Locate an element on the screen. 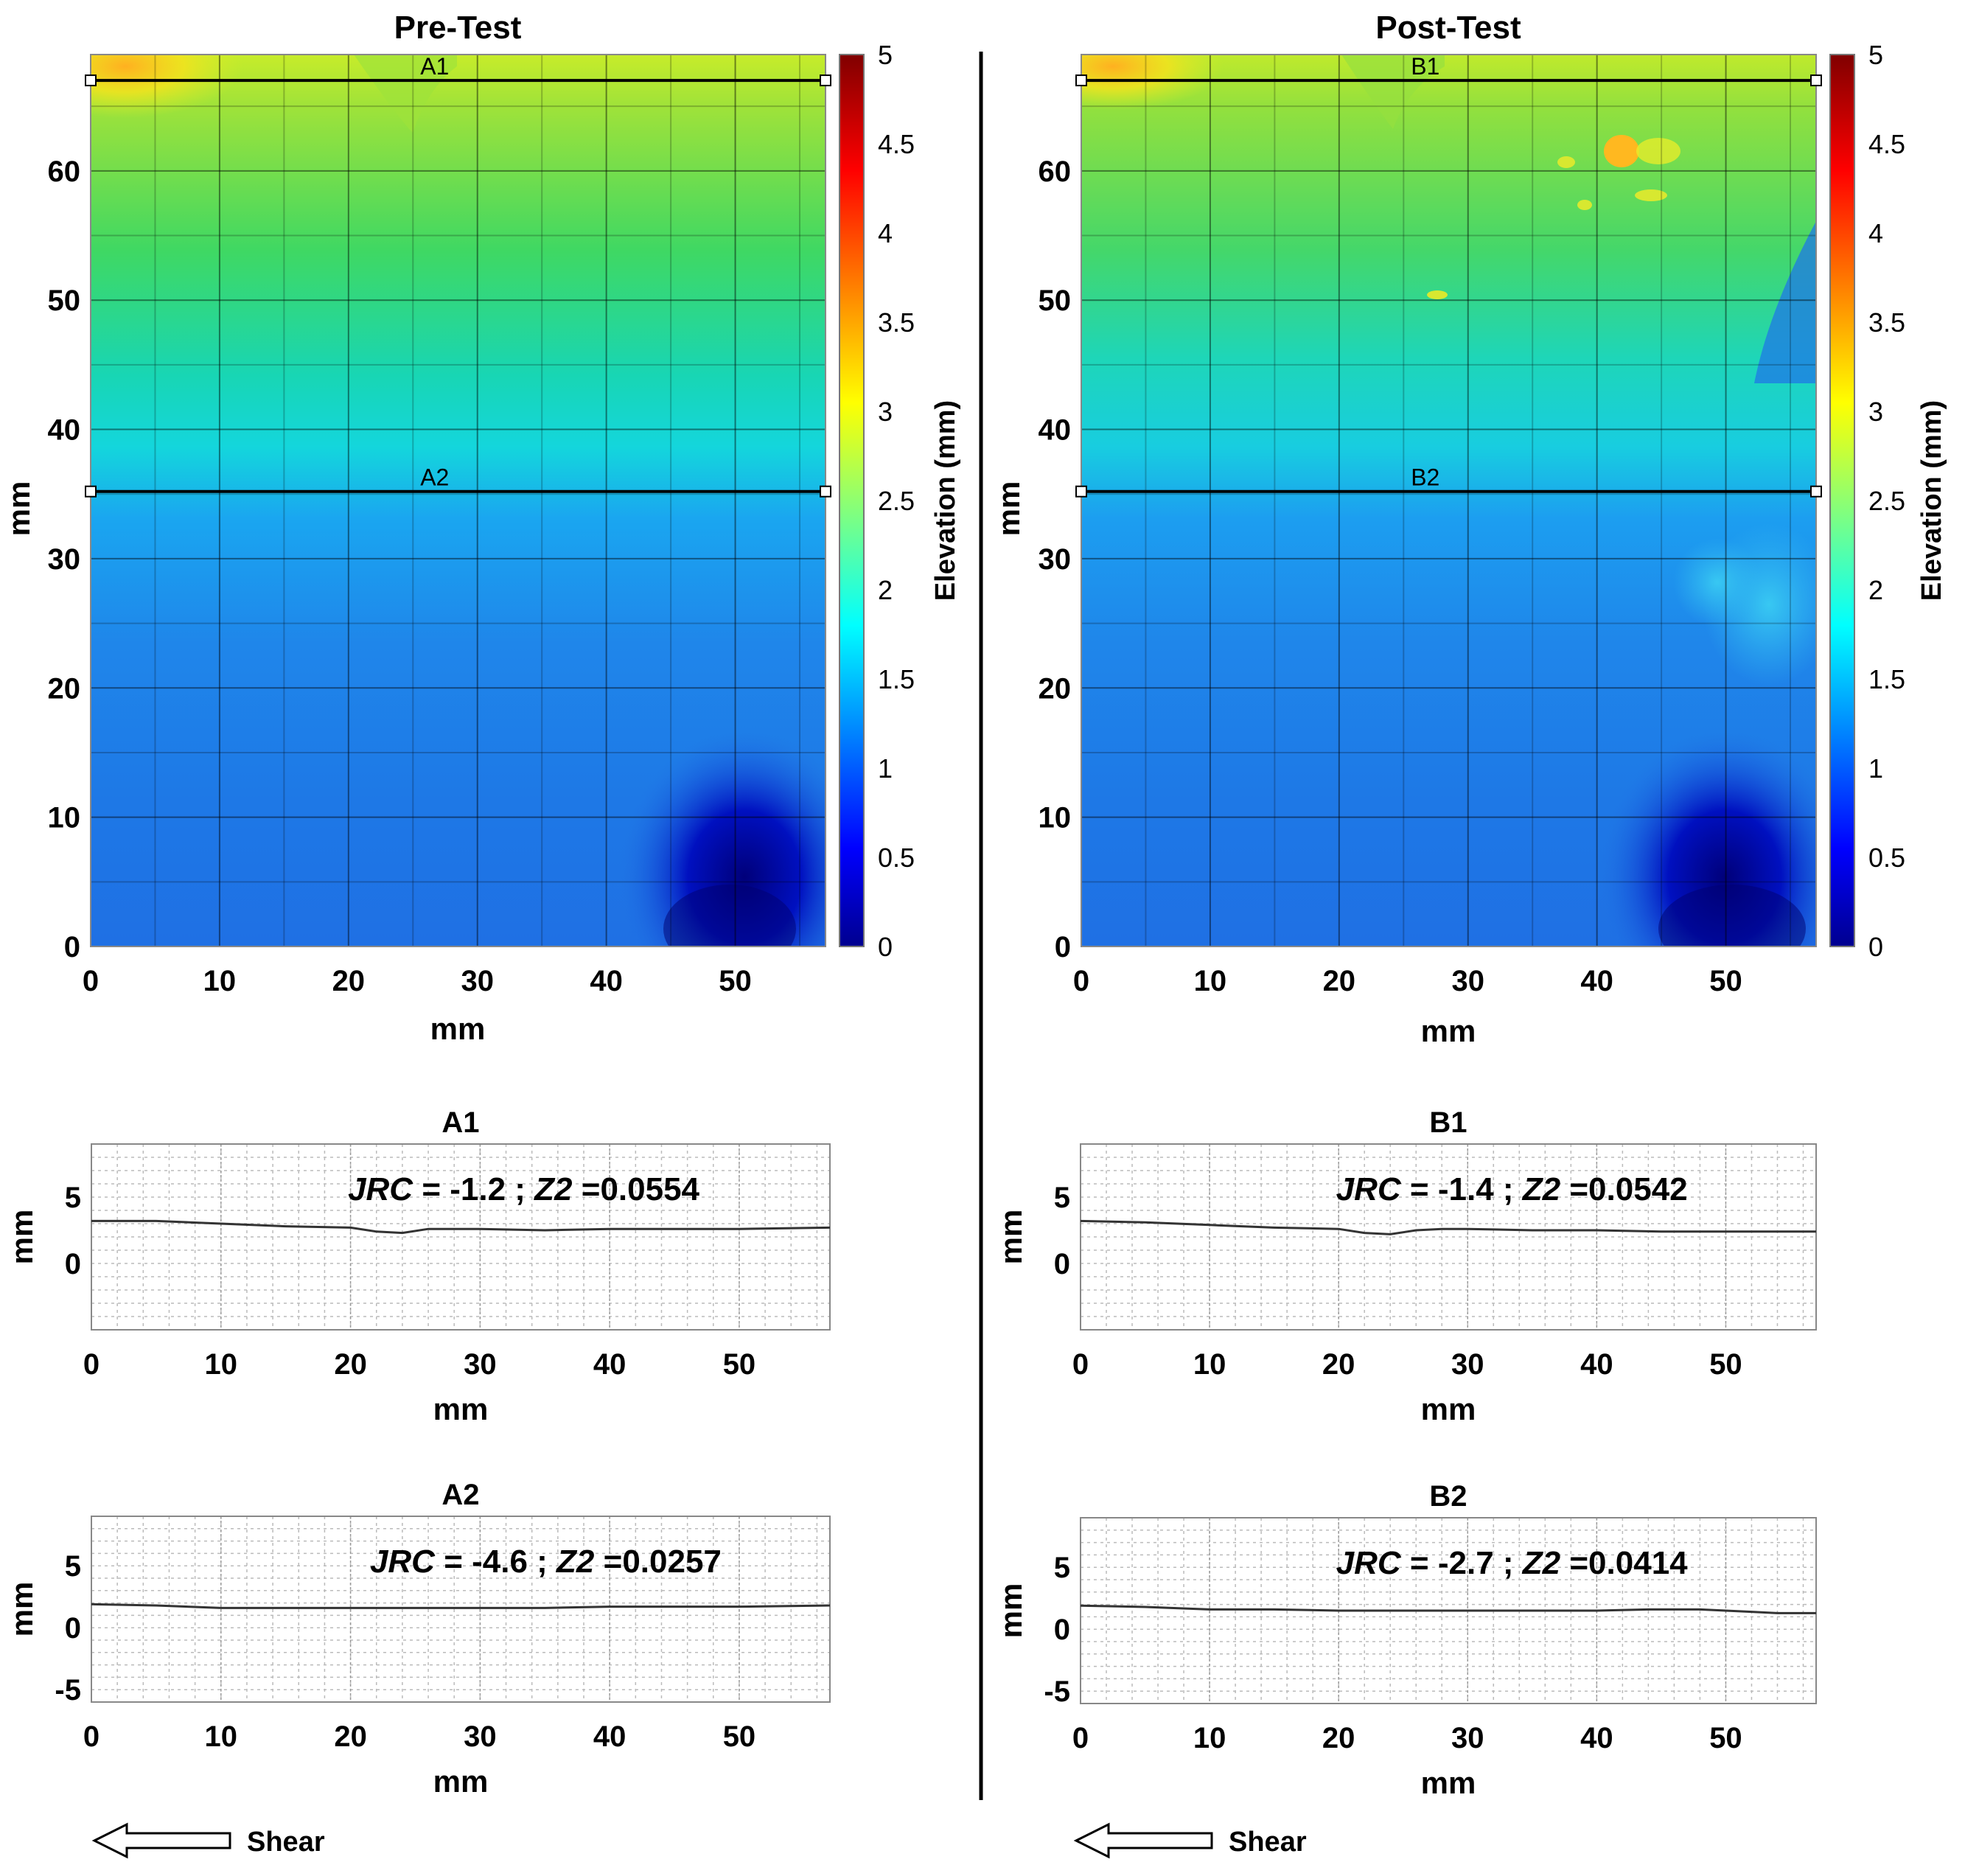 Image resolution: width=1965 pixels, height=1876 pixels. shear-label-left: Shear is located at coordinates (286, 1843).